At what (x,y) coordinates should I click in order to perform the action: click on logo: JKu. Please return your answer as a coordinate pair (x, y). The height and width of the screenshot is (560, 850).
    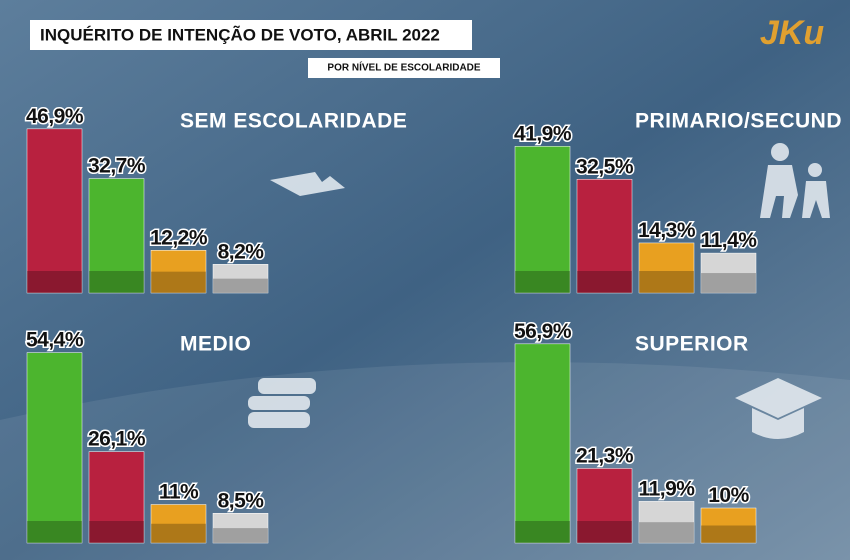
    Looking at the image, I should click on (792, 33).